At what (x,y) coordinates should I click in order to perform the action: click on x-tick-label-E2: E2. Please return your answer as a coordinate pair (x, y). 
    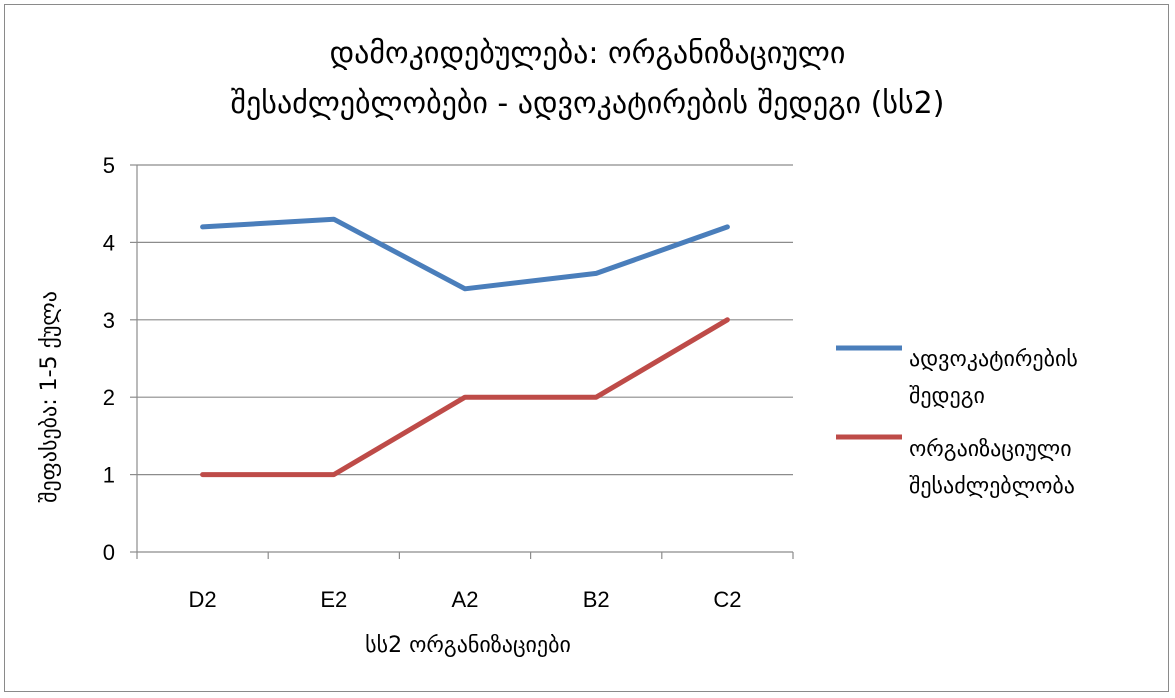
    Looking at the image, I should click on (333, 599).